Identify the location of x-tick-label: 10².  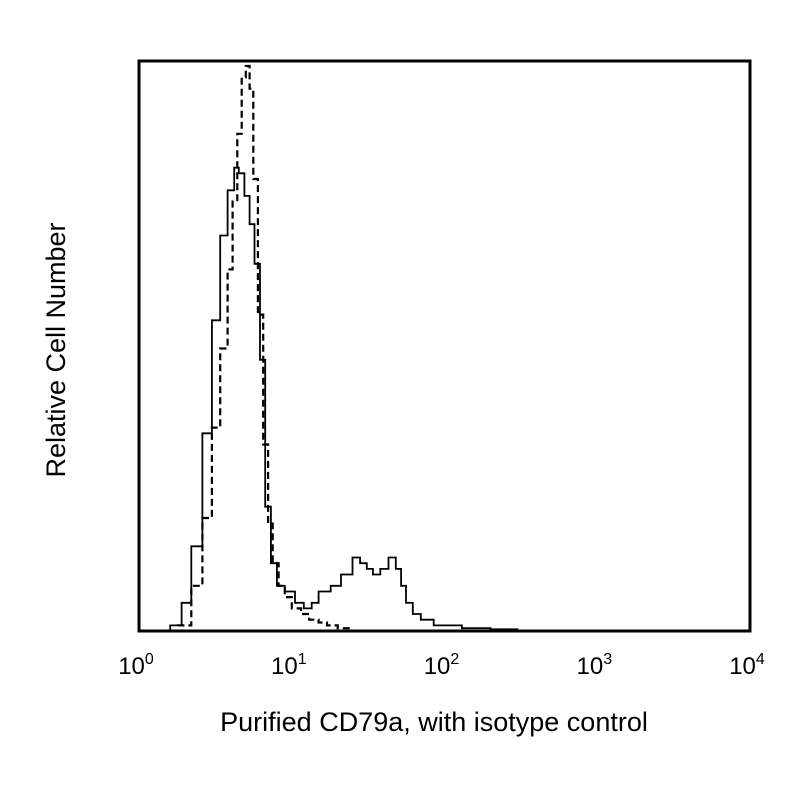
(442, 665).